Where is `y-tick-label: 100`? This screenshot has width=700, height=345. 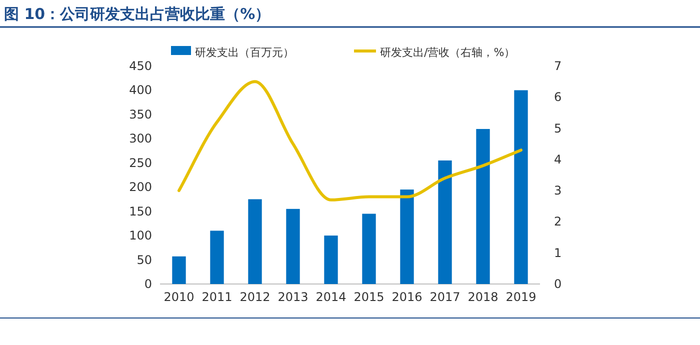 y-tick-label: 100 is located at coordinates (140, 235).